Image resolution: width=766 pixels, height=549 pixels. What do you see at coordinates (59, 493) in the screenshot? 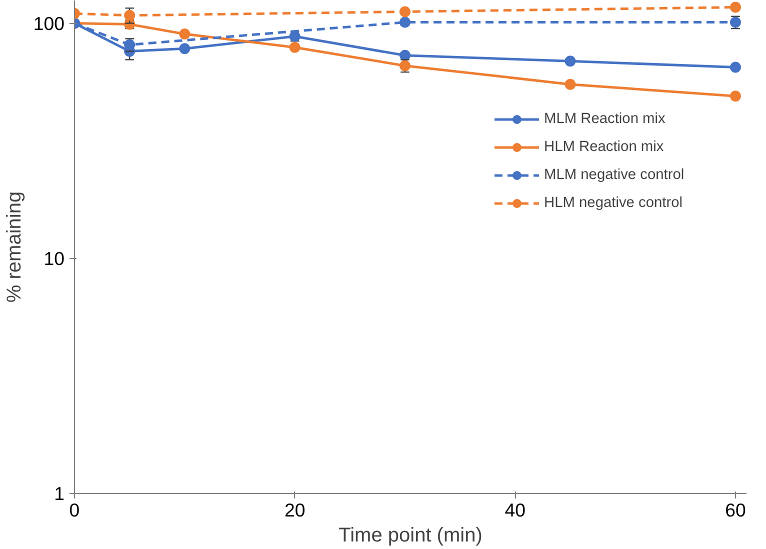
I see `y-tick-label: 1` at bounding box center [59, 493].